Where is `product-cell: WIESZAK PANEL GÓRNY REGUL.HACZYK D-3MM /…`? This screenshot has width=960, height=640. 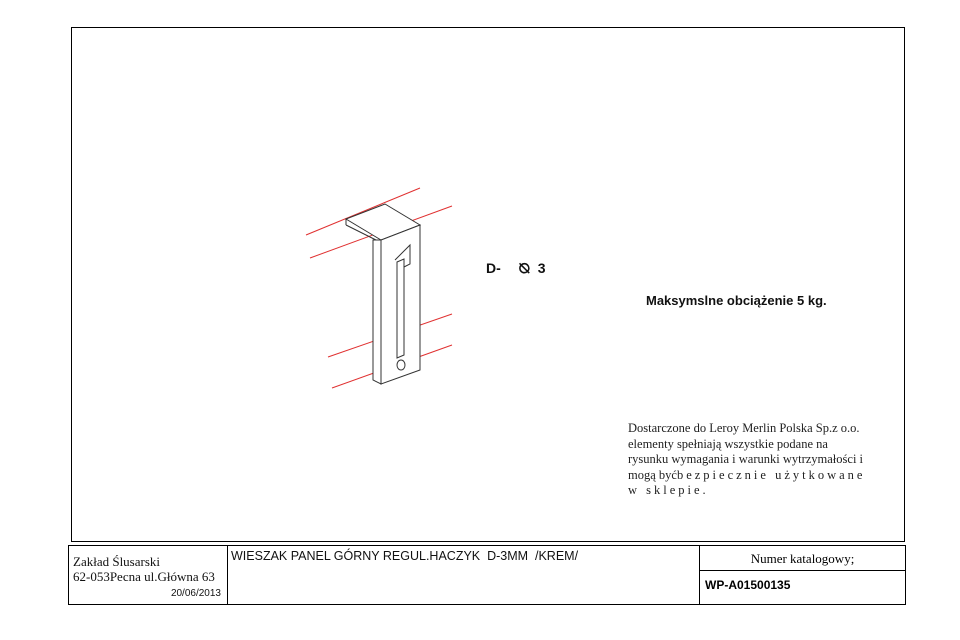
product-cell: WIESZAK PANEL GÓRNY REGUL.HACZYK D-3MM /… is located at coordinates (464, 575).